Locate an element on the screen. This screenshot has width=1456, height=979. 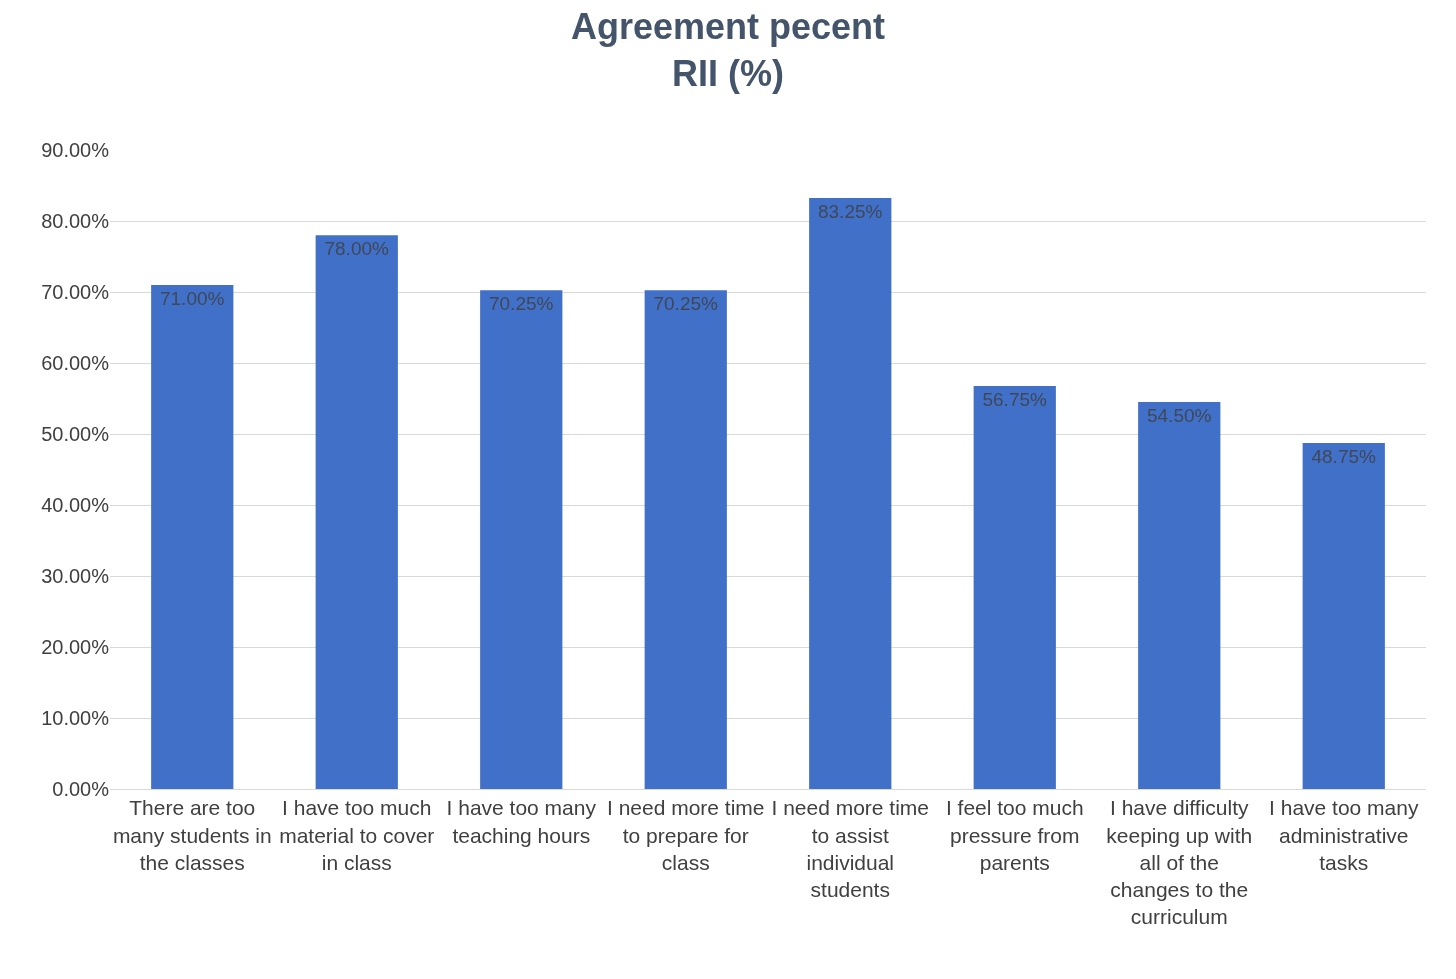
y-tick-label: 60.00% is located at coordinates (75, 363).